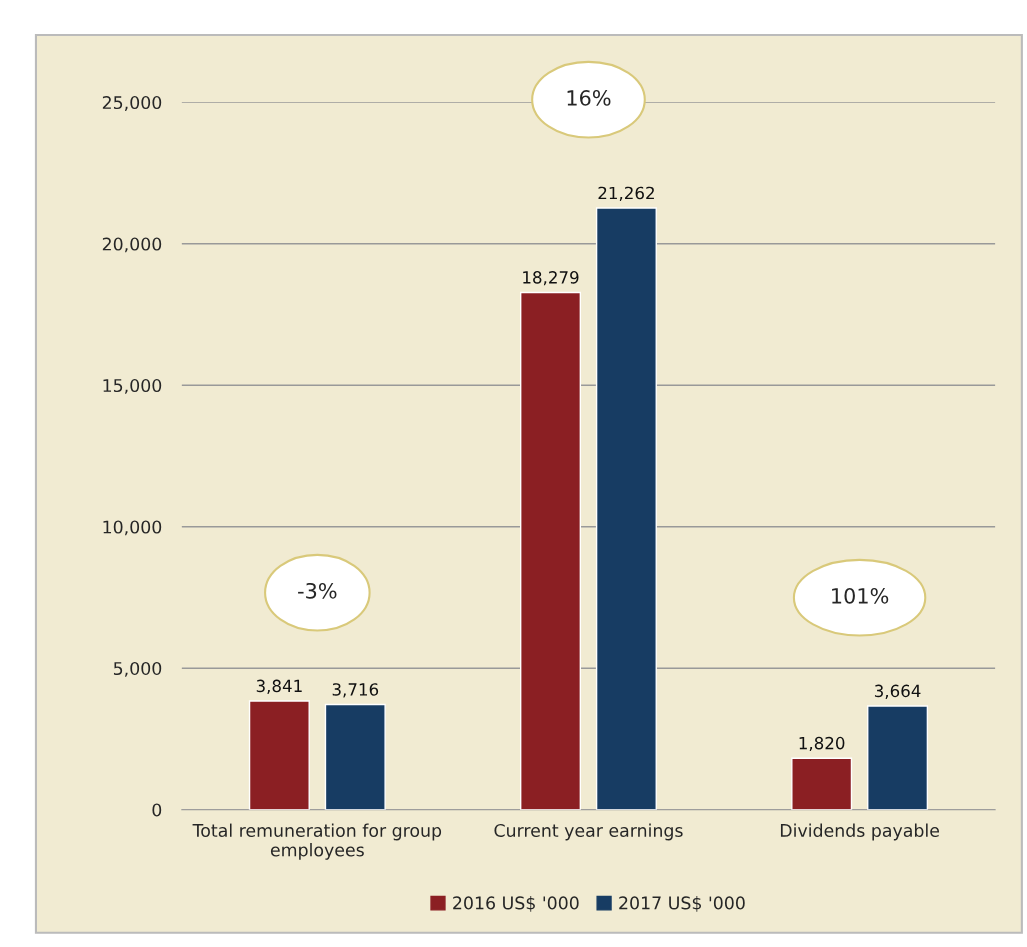  What do you see at coordinates (157, 810) in the screenshot?
I see `y-tick-label: 0` at bounding box center [157, 810].